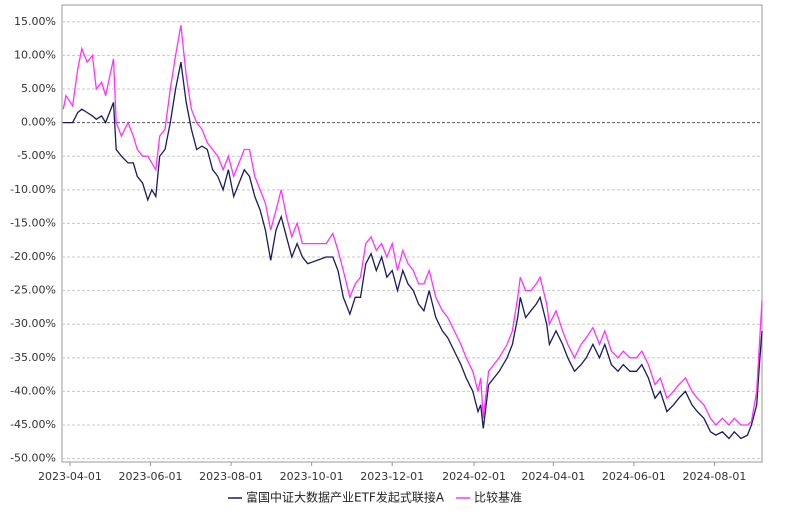 Image resolution: width=800 pixels, height=516 pixels. Describe the element at coordinates (33, 458) in the screenshot. I see `y-tick-label: -50.00%` at that location.